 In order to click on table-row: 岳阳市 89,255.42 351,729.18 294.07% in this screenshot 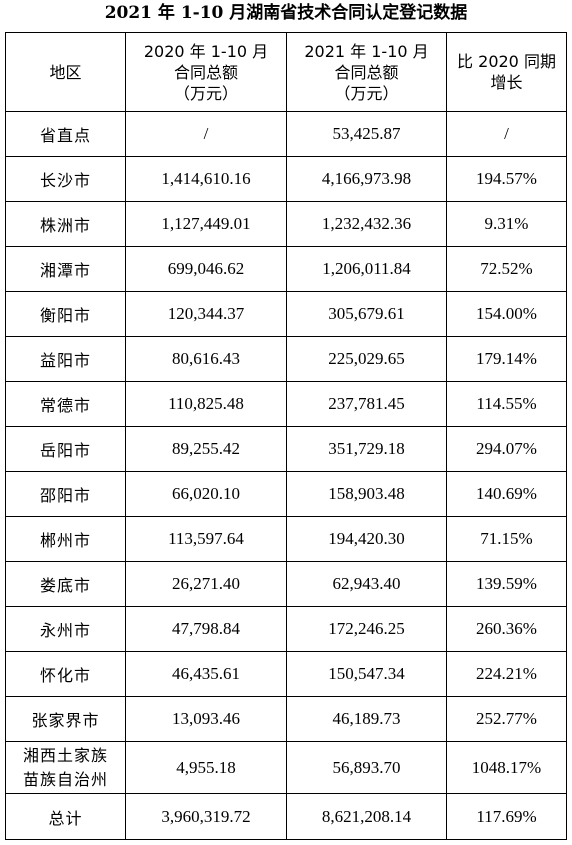, I will do `click(286, 449)`.